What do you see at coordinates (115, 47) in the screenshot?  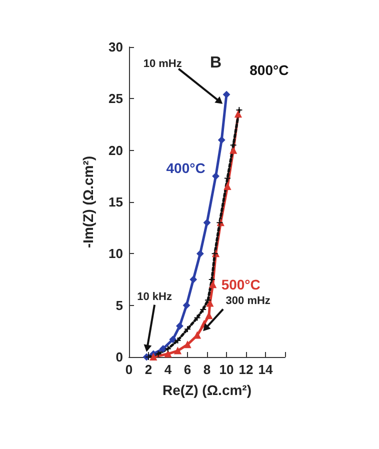 I see `y-tick-label: 30` at bounding box center [115, 47].